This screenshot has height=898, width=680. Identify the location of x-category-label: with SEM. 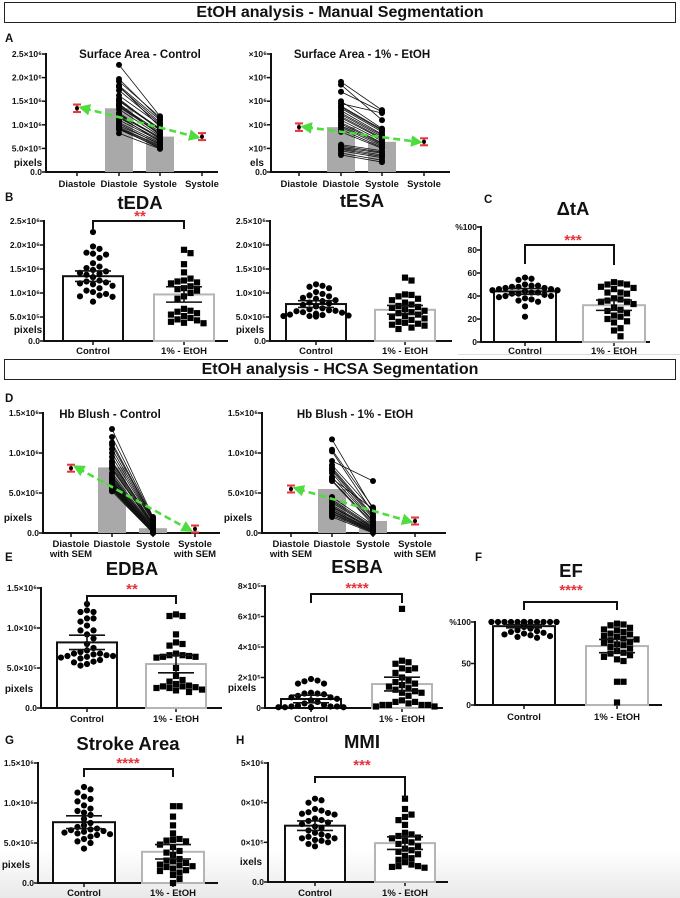
(70, 554).